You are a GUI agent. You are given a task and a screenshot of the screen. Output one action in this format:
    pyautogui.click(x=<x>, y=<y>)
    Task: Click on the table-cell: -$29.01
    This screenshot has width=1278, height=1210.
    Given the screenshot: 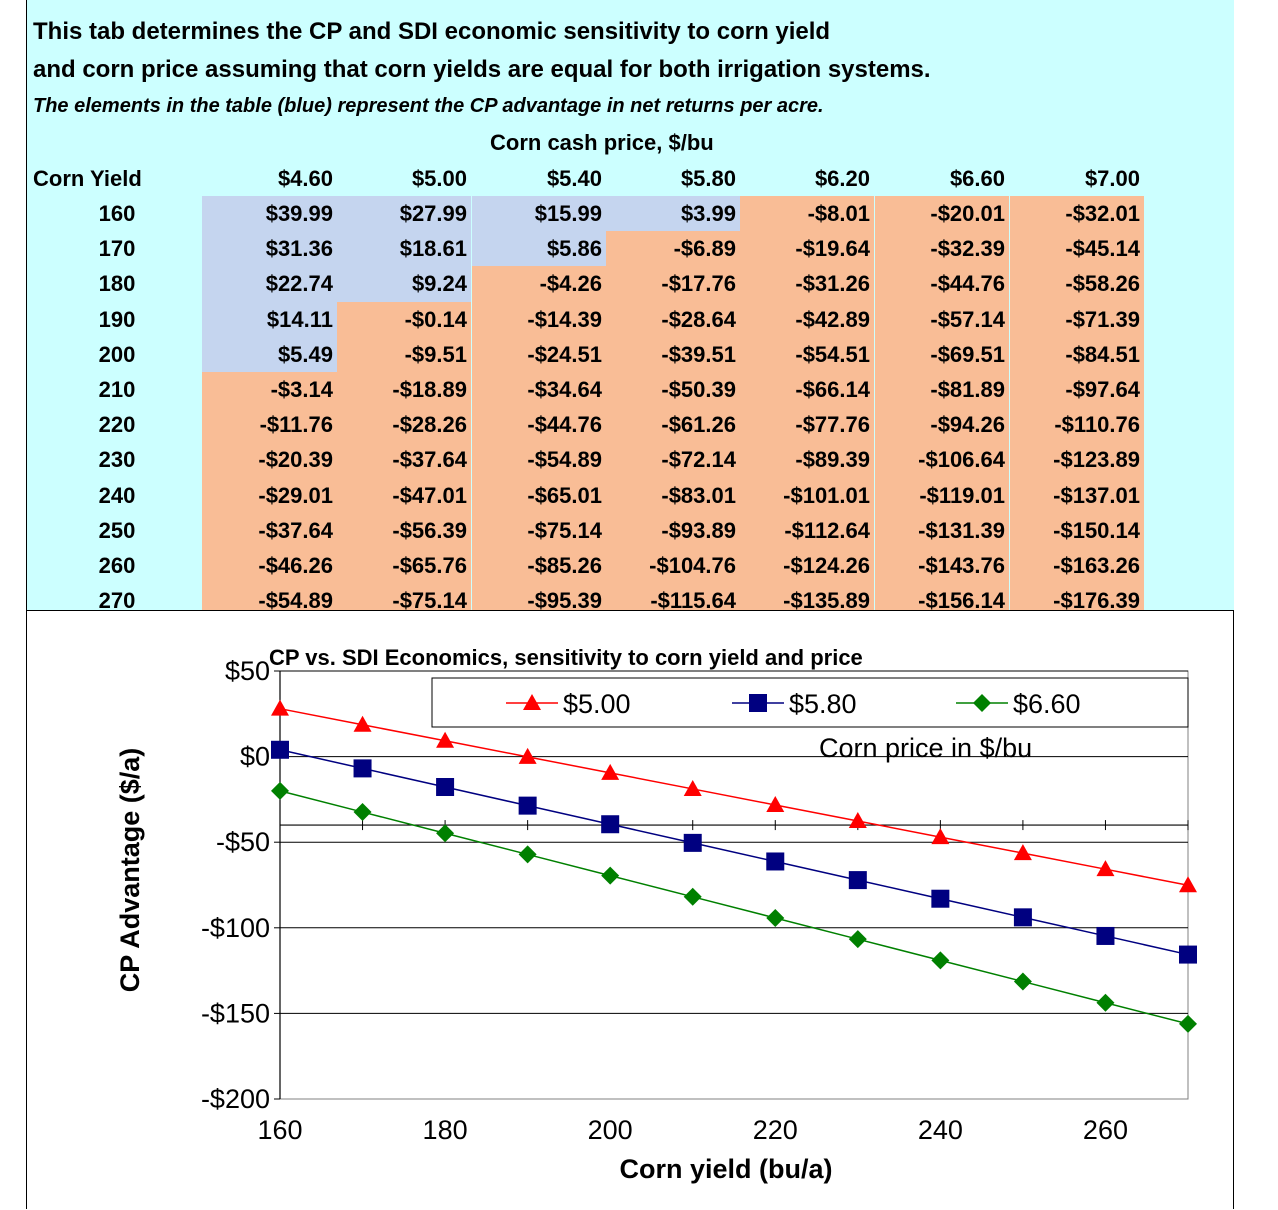 What is the action you would take?
    pyautogui.click(x=269, y=495)
    